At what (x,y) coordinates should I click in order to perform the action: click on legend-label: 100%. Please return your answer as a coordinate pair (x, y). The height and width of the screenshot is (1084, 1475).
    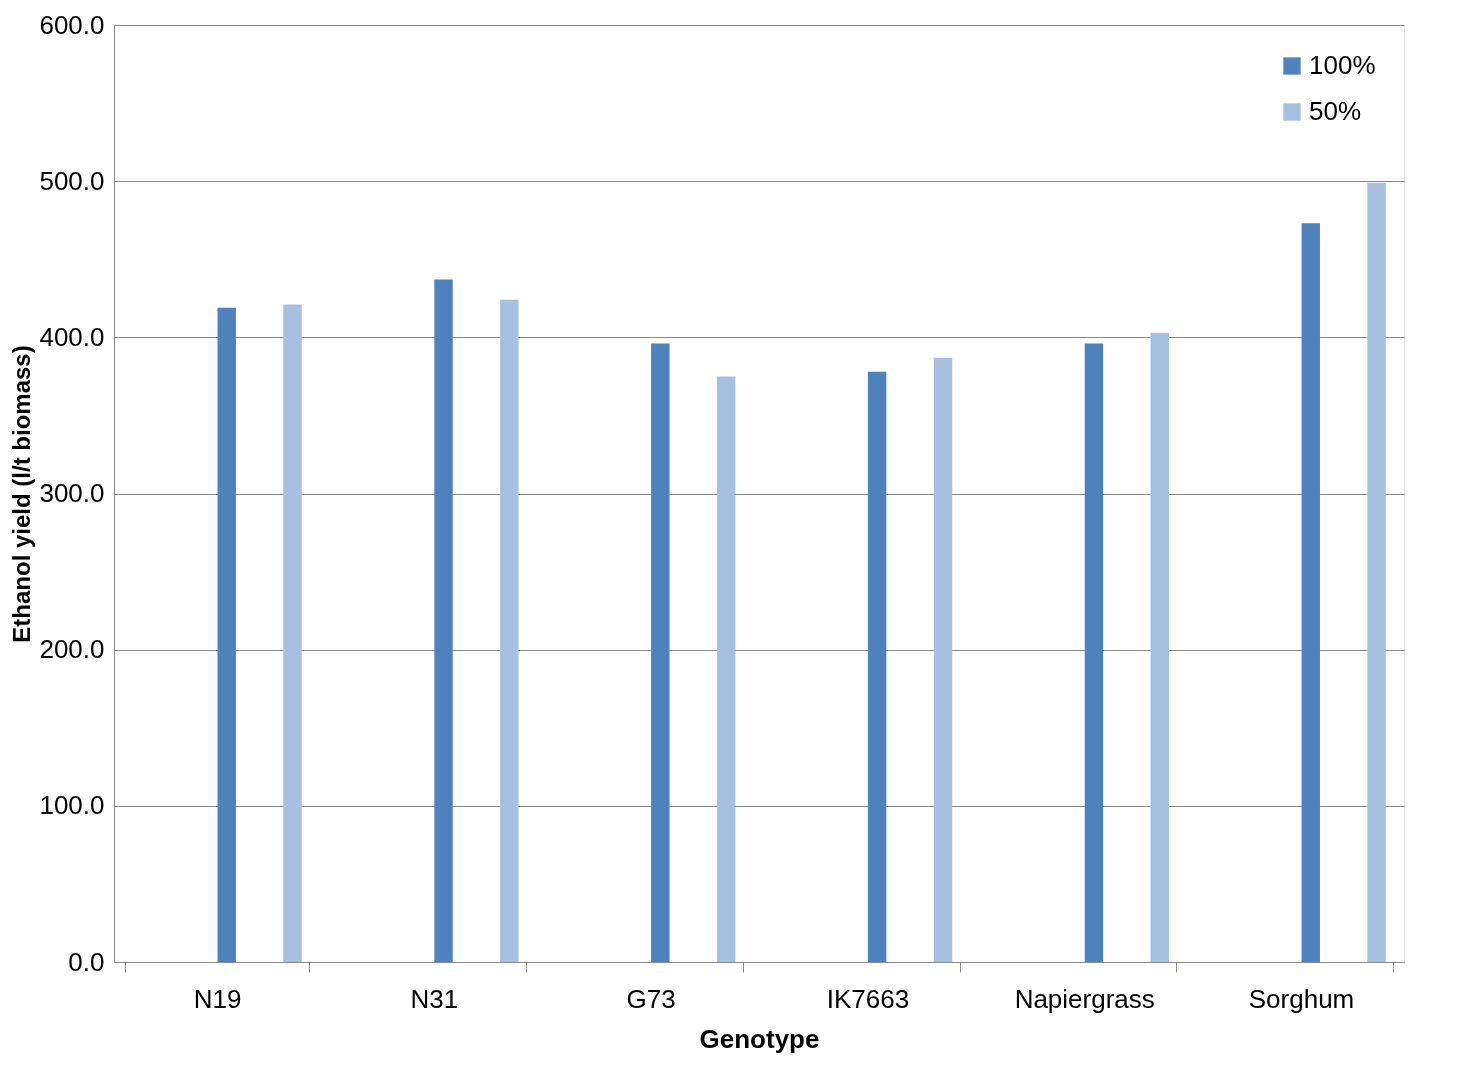
    Looking at the image, I should click on (1342, 65).